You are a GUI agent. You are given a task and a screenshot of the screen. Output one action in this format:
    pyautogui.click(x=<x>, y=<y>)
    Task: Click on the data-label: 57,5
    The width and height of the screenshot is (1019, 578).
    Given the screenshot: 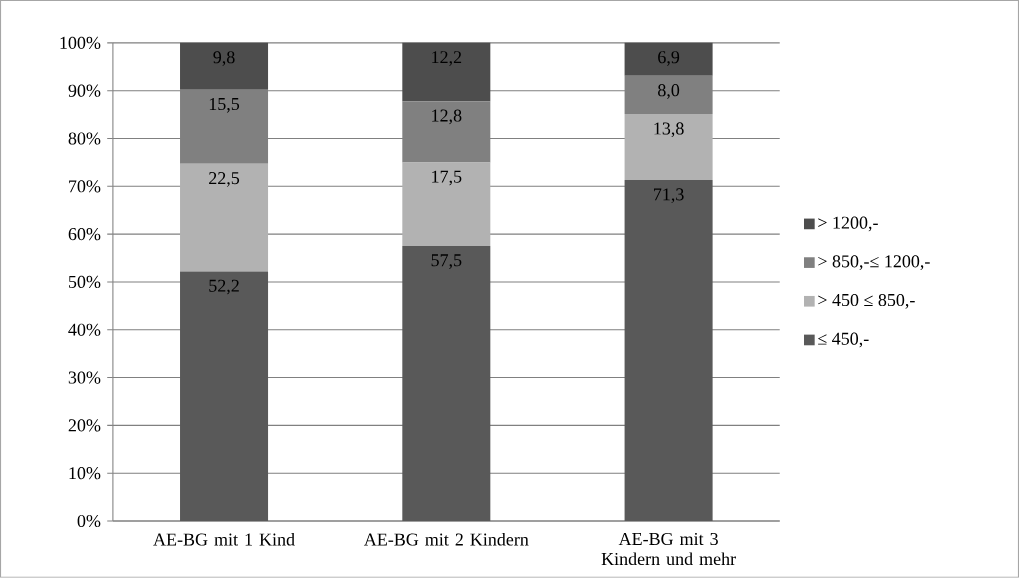 What is the action you would take?
    pyautogui.click(x=446, y=261)
    